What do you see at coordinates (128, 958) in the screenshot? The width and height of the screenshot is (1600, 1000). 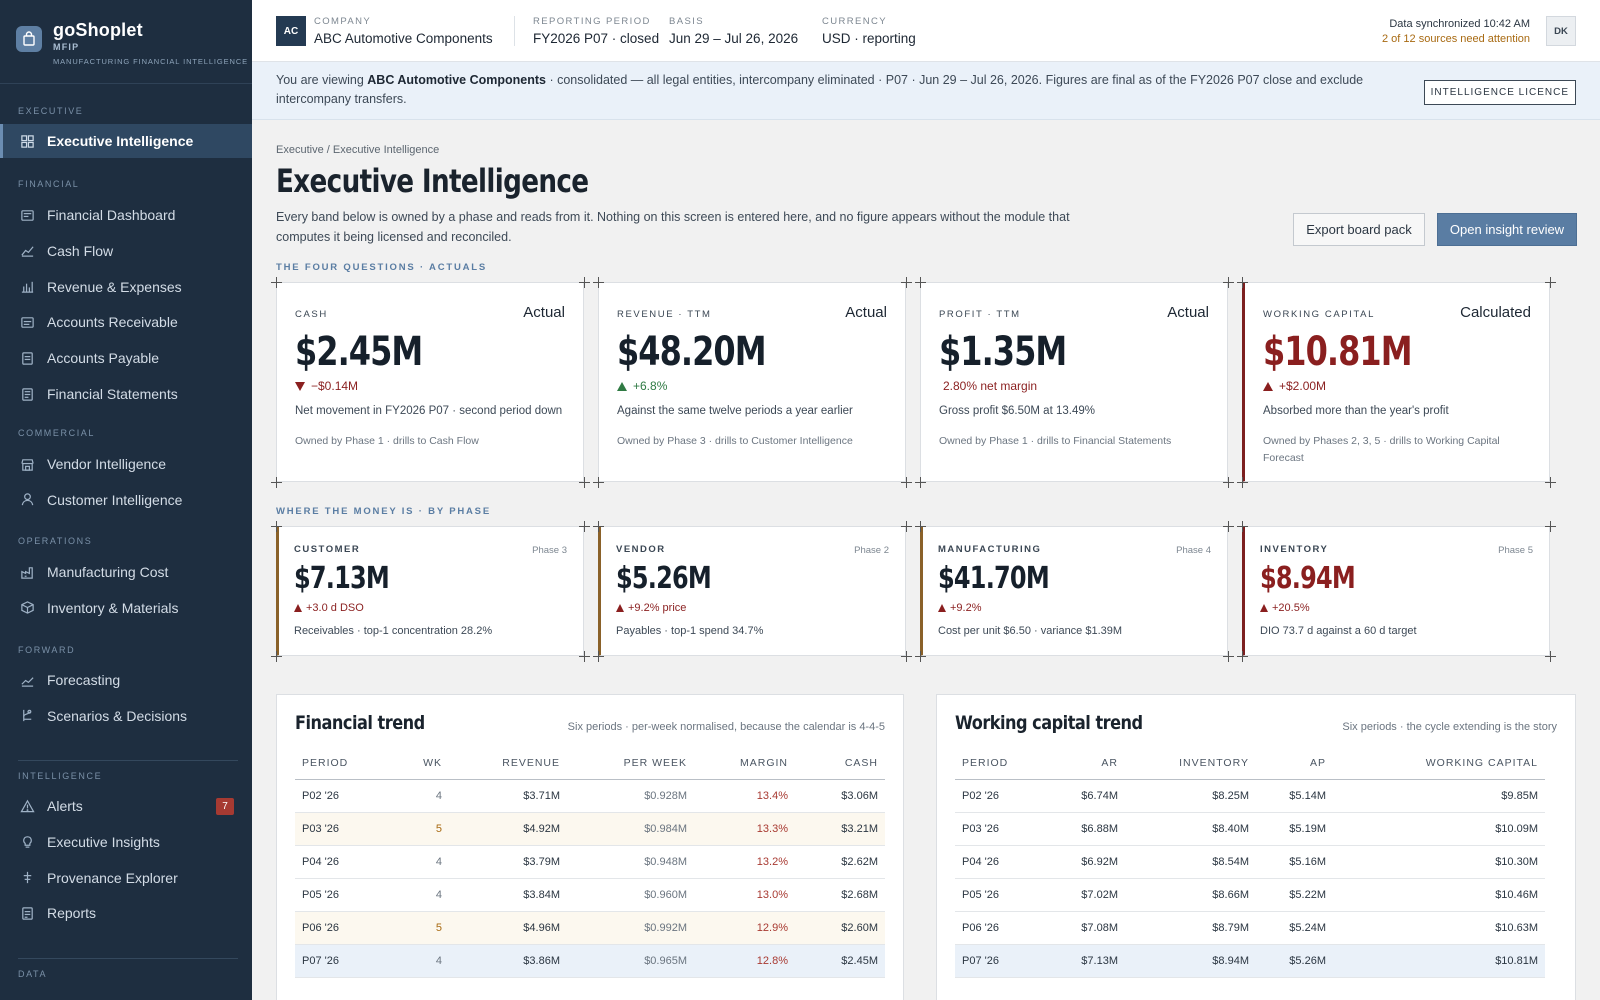 I see `sidebar-divider` at bounding box center [128, 958].